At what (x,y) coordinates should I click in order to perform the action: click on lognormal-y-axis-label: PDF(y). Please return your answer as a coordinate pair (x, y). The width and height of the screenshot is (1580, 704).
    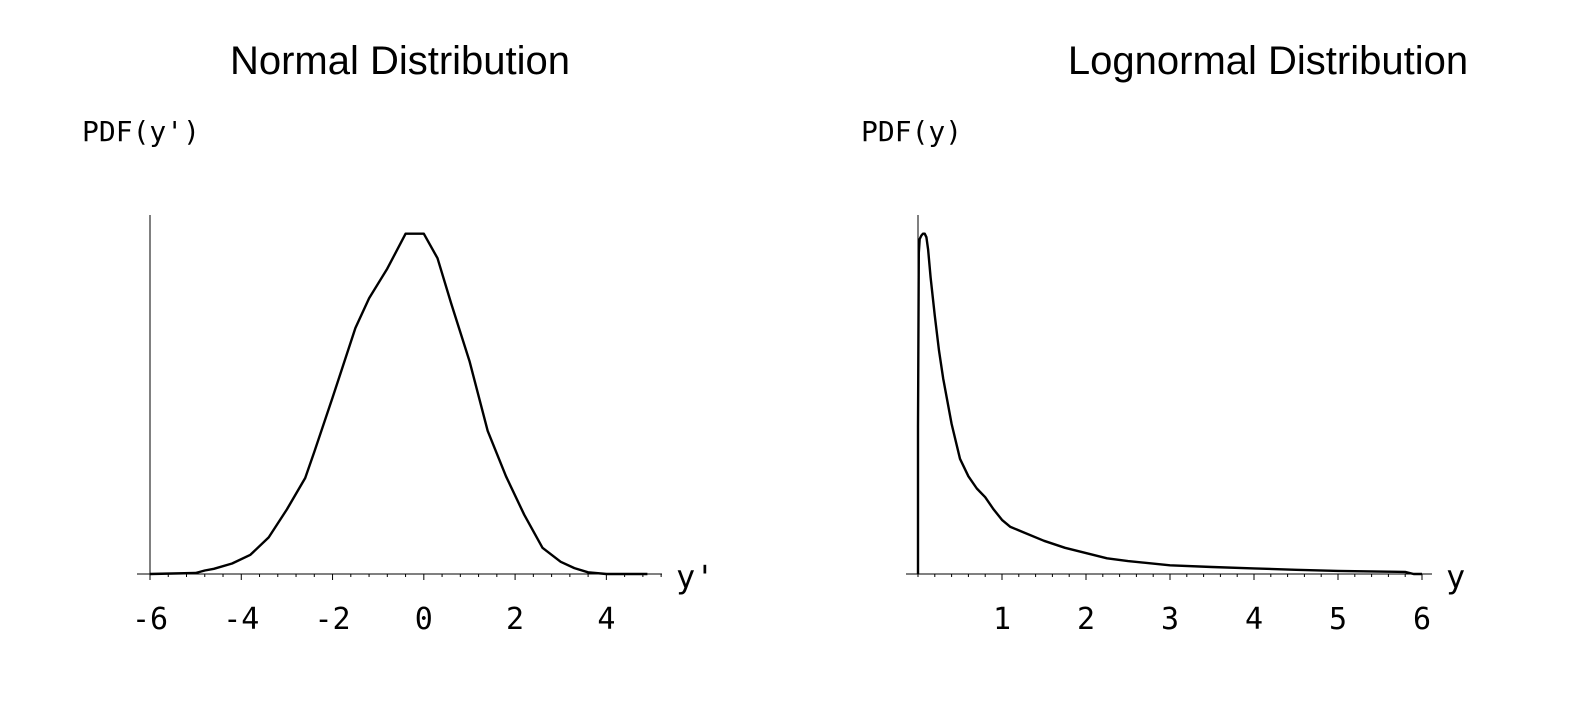
    Looking at the image, I should click on (911, 131).